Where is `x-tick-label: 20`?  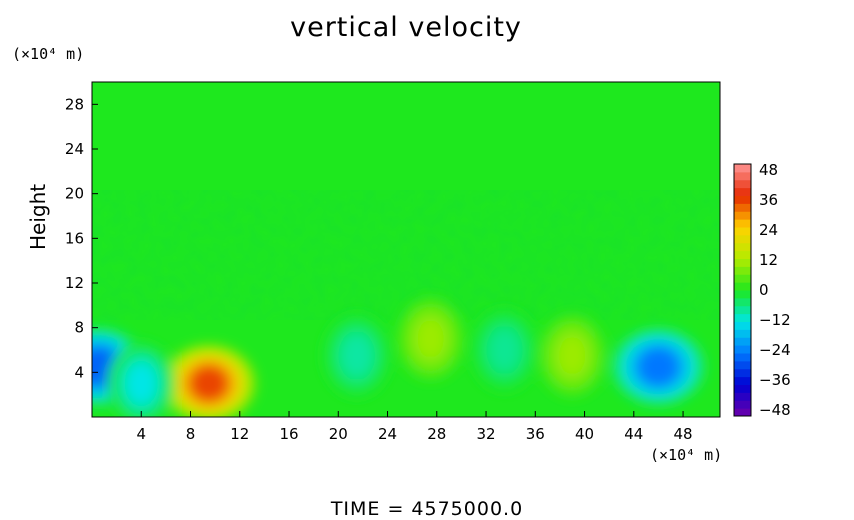
x-tick-label: 20 is located at coordinates (338, 434).